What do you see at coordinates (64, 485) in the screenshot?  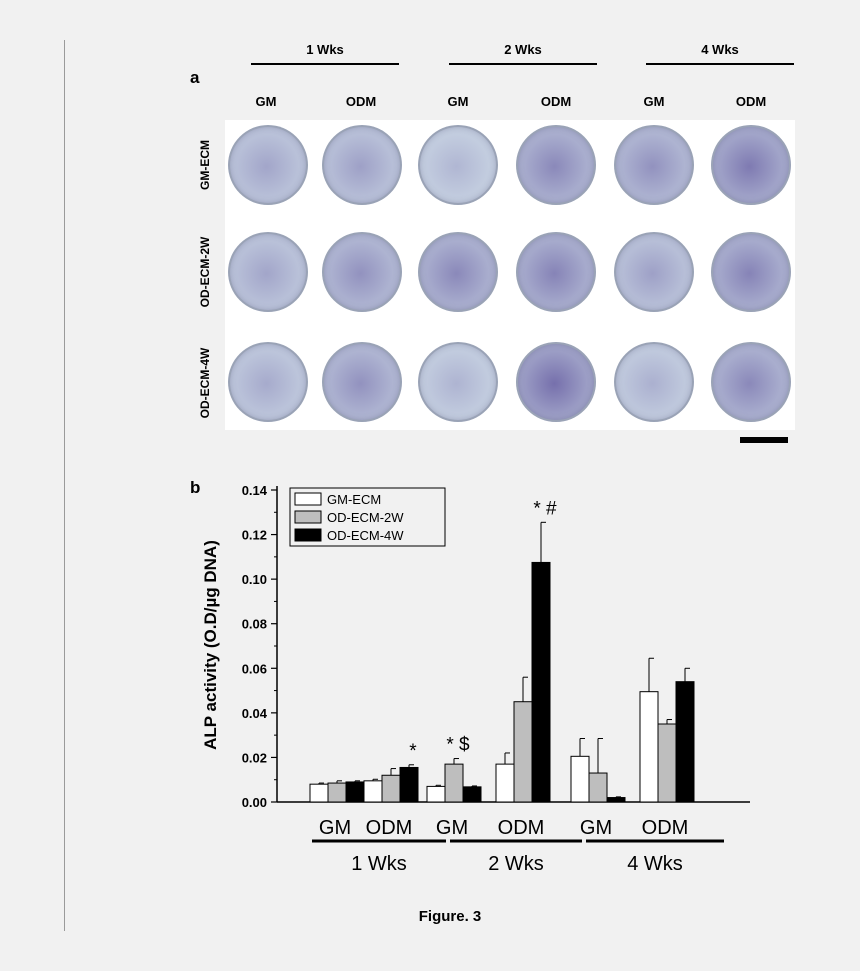 I see `left-margin-rule` at bounding box center [64, 485].